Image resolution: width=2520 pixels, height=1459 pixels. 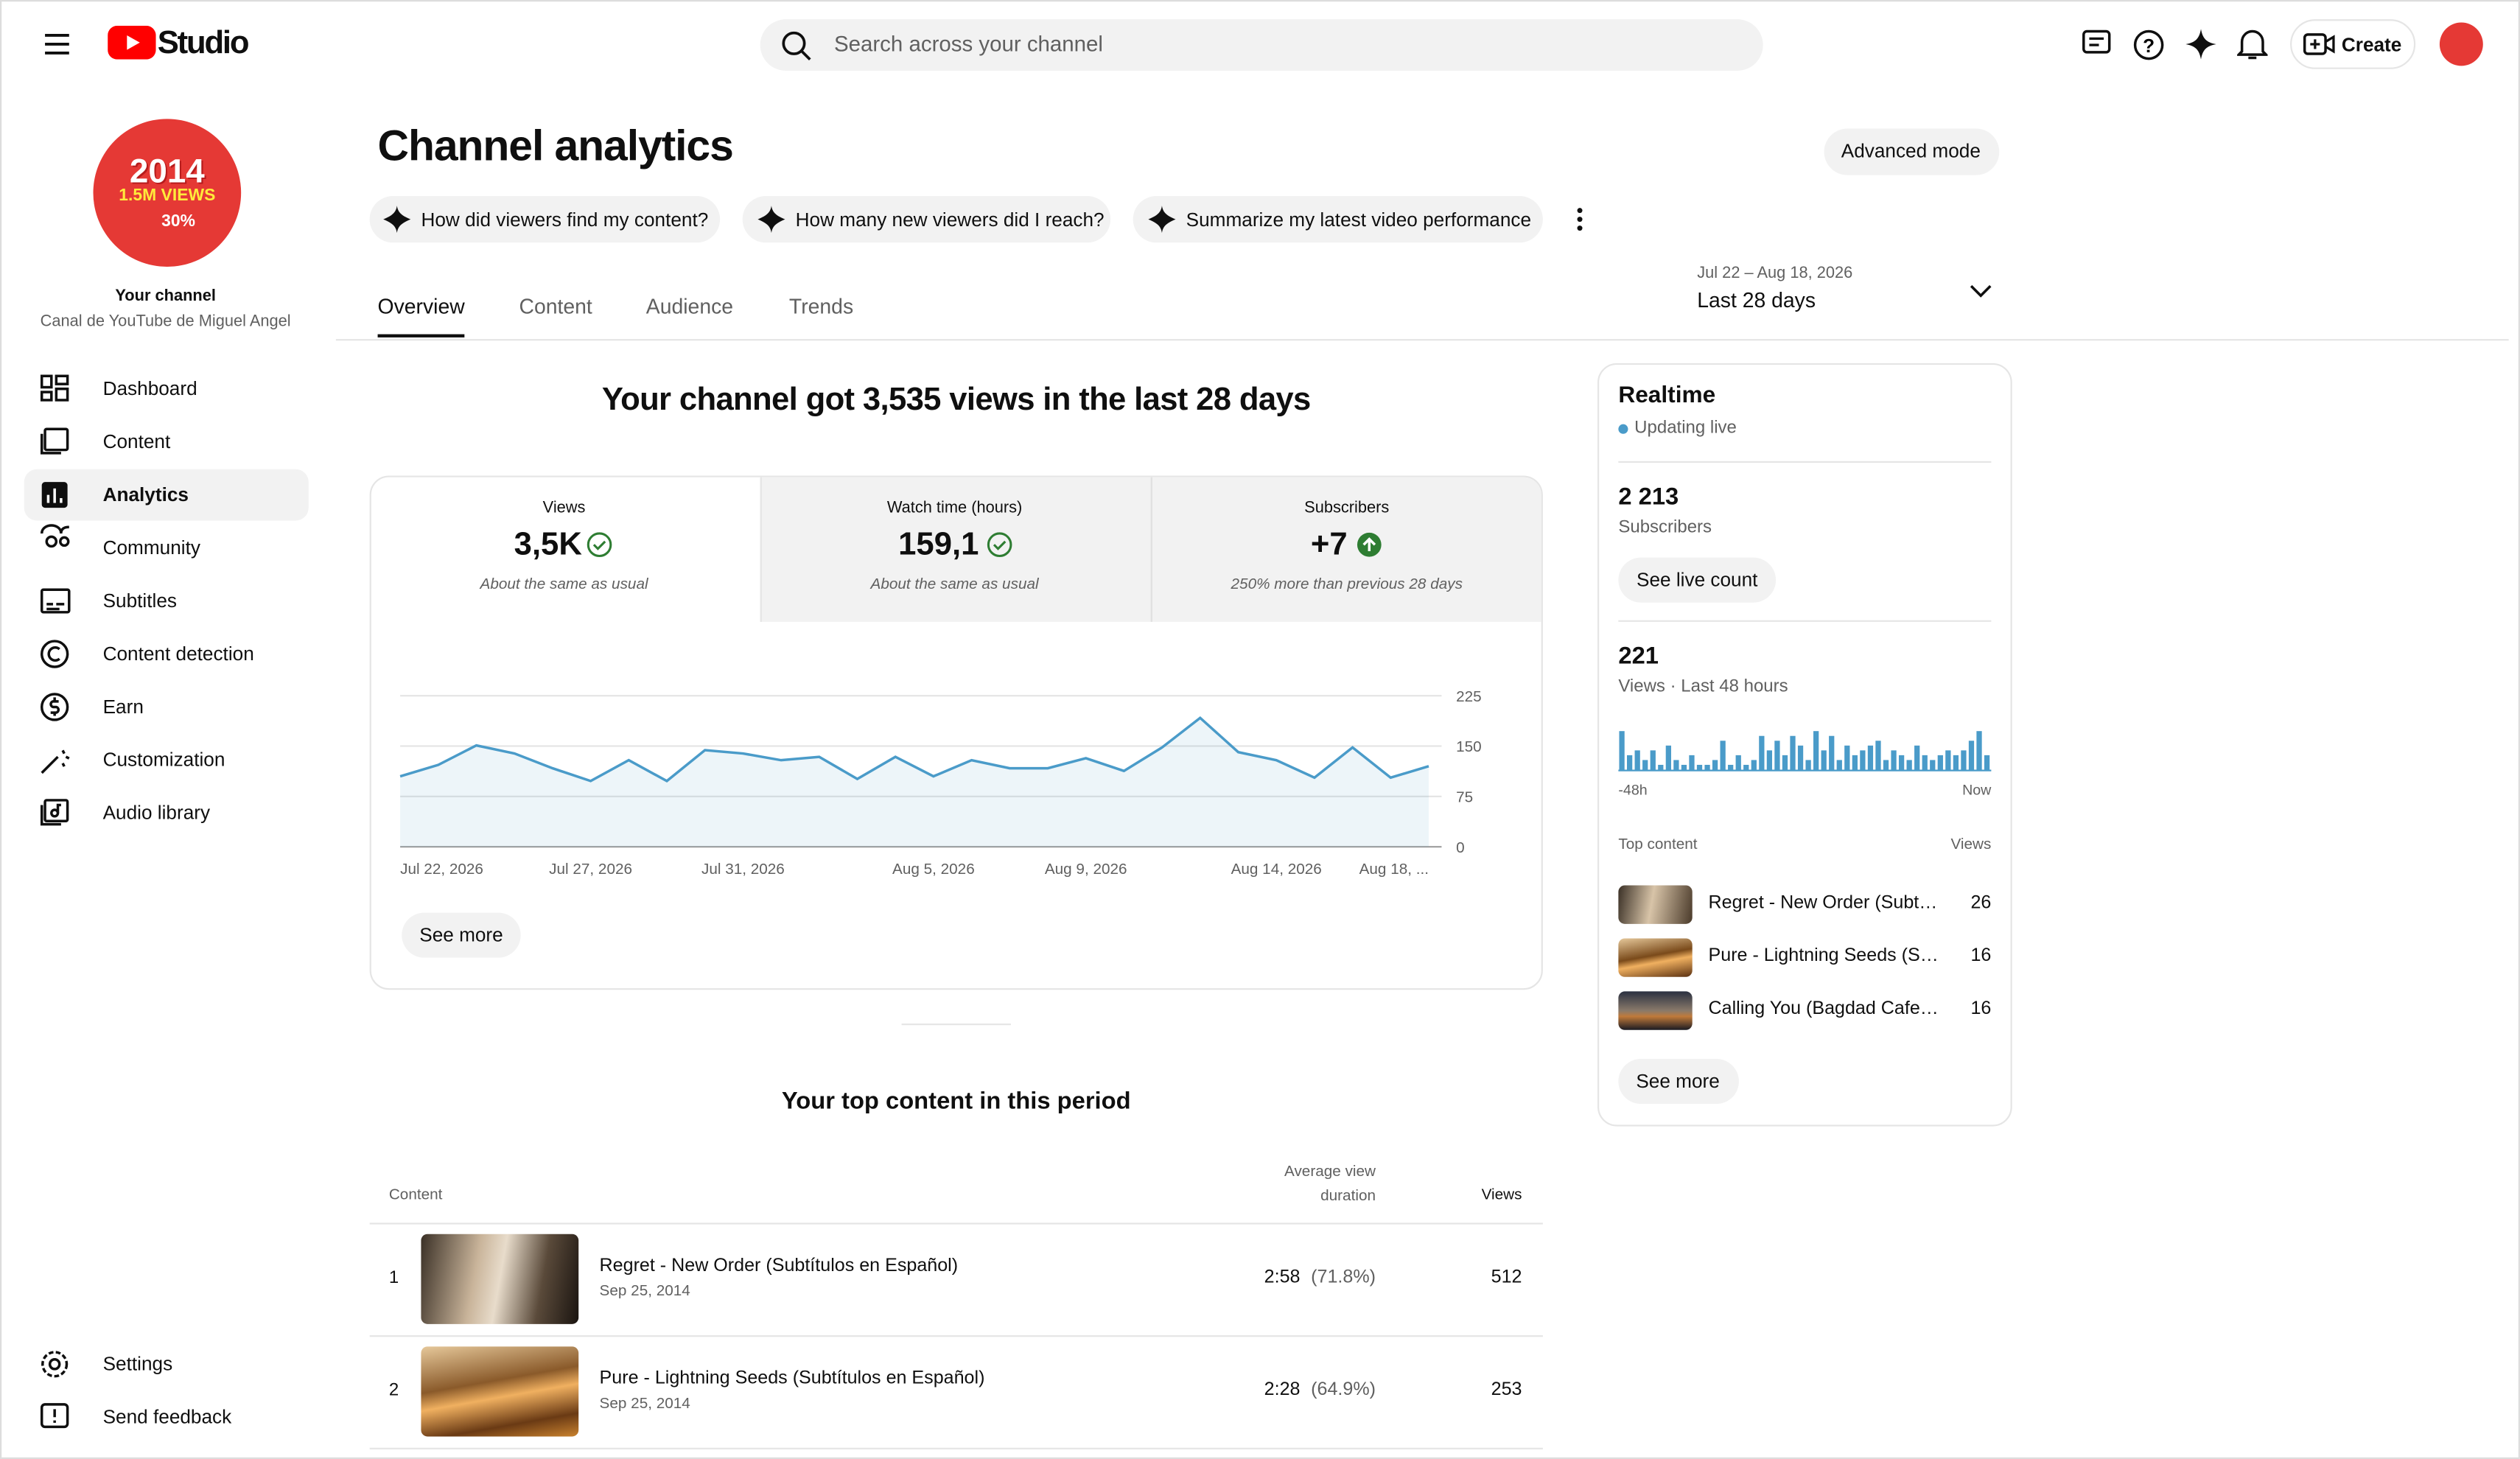 What do you see at coordinates (1329, 545) in the screenshot?
I see `metric-value: +7` at bounding box center [1329, 545].